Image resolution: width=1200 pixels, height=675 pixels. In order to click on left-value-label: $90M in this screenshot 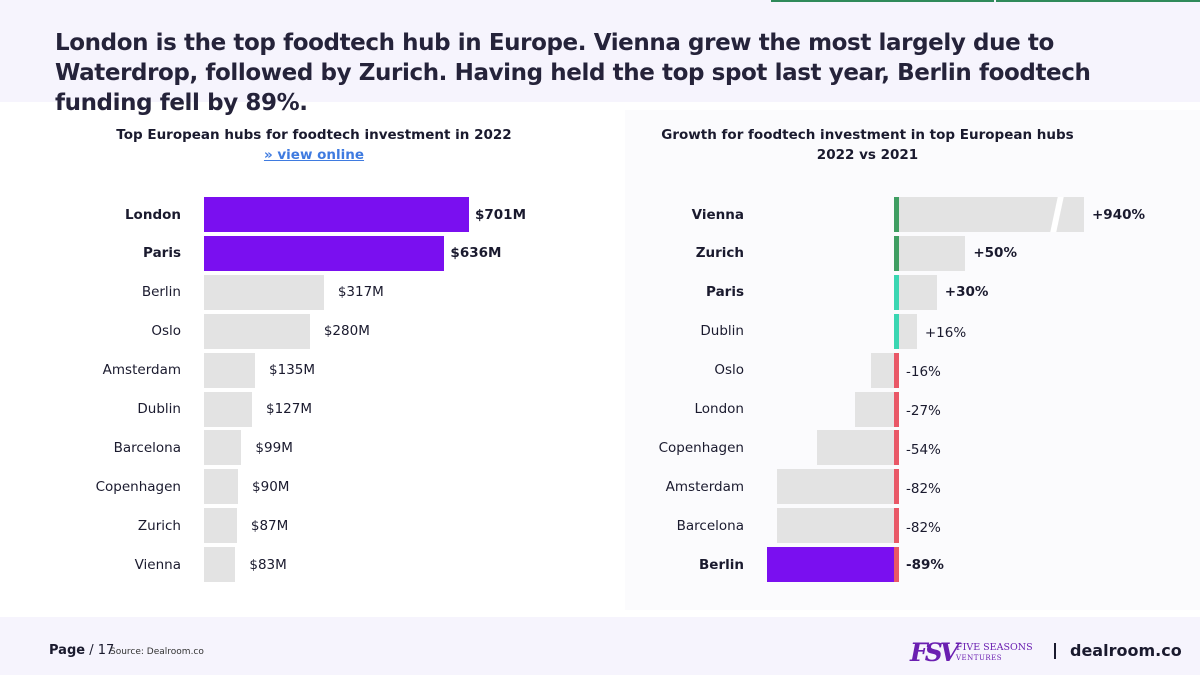, I will do `click(271, 486)`.